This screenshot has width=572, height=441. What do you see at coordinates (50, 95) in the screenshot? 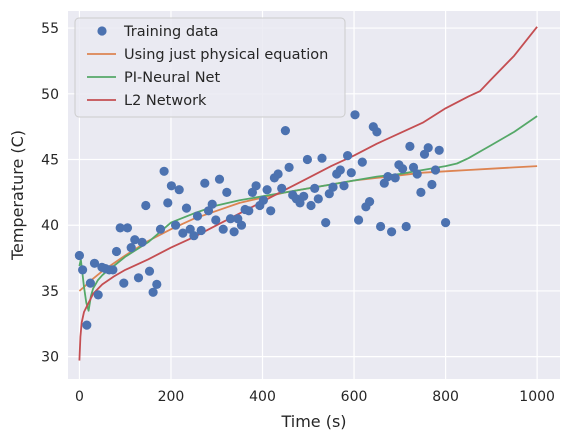
I see `y-tick-label: 50` at bounding box center [50, 95].